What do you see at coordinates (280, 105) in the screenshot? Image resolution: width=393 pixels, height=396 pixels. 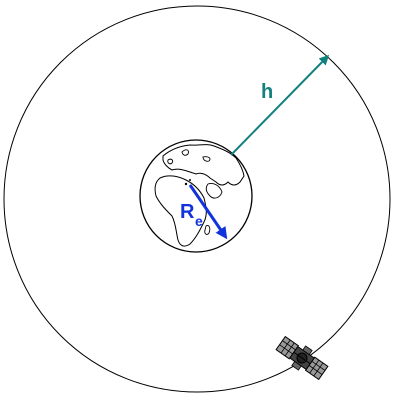 I see `orbit-height-arrow` at bounding box center [280, 105].